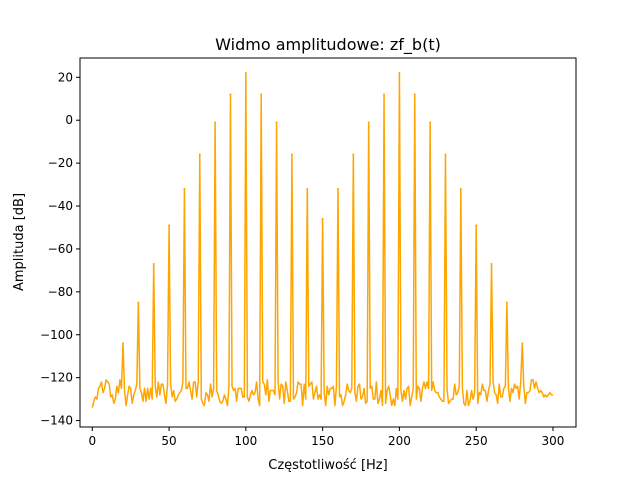 This screenshot has width=640, height=484. What do you see at coordinates (56, 421) in the screenshot?
I see `y-tick-label: −140` at bounding box center [56, 421].